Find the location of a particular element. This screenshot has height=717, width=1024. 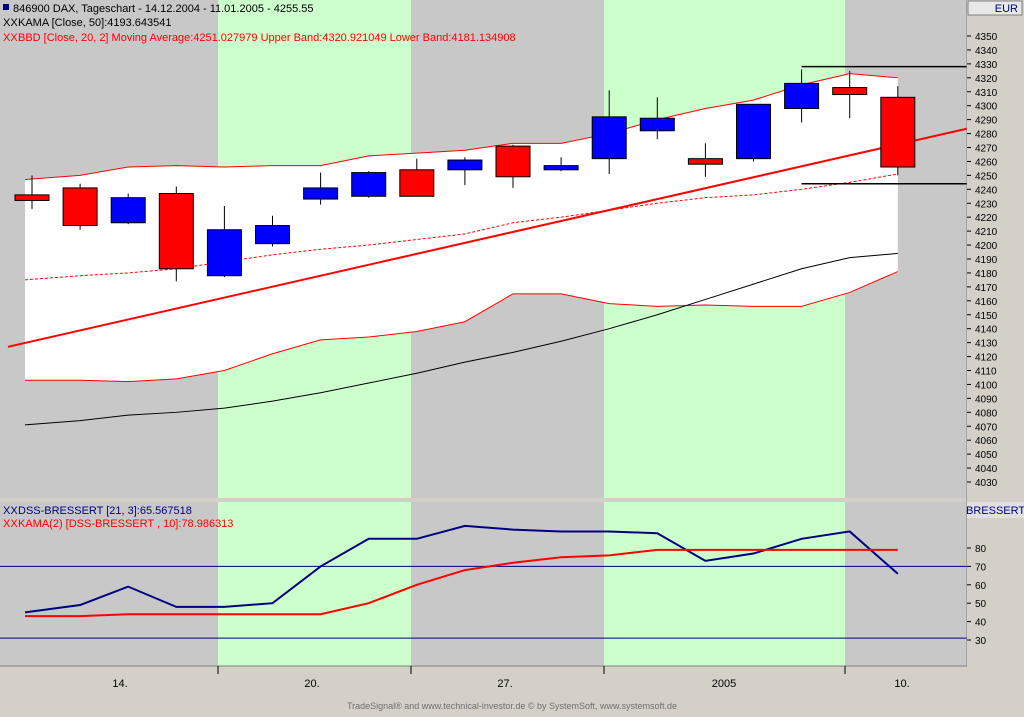

price-axis is located at coordinates (995, 349).